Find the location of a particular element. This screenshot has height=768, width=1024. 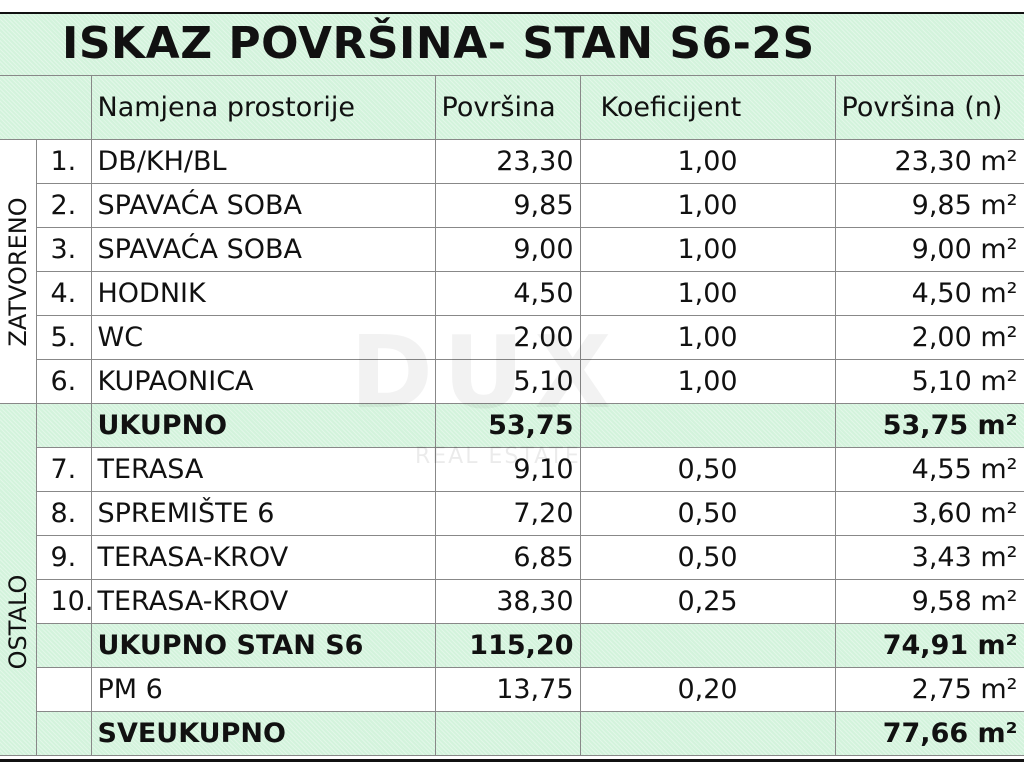

total-row: SVEUKUPNO 77,66 m² is located at coordinates (512, 733).